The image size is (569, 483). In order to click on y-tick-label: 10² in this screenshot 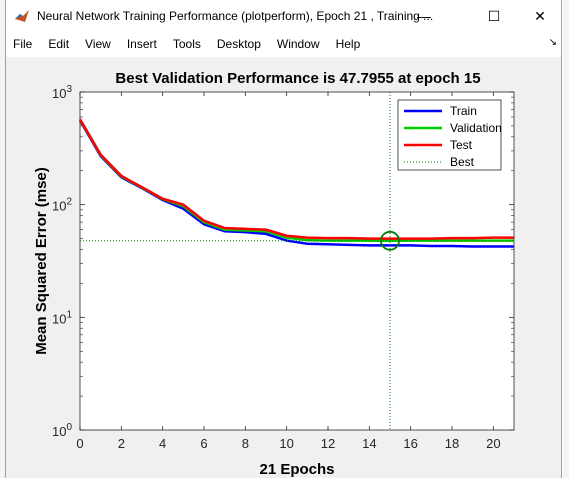, I will do `click(62, 205)`.